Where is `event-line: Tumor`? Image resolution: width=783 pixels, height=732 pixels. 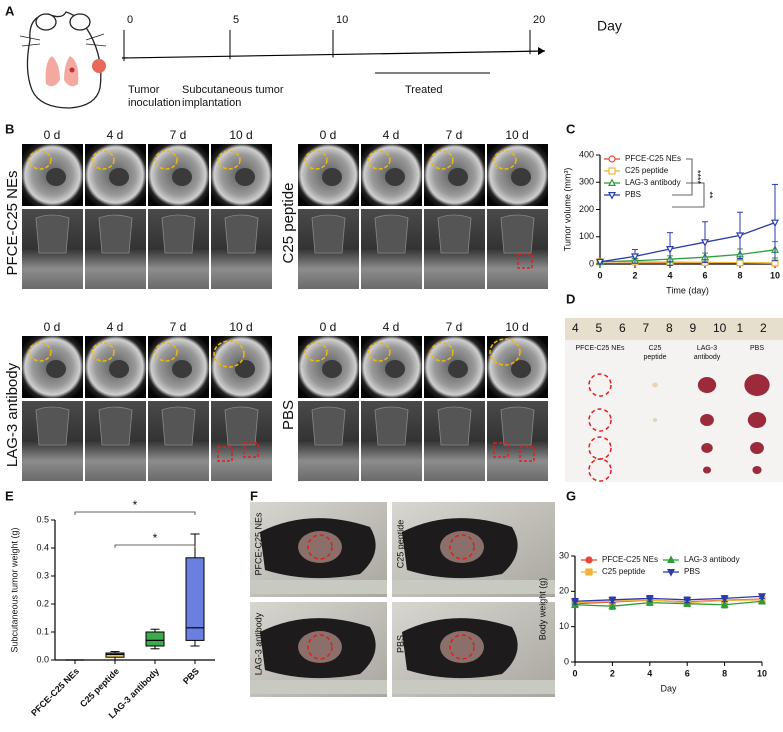 event-line: Tumor is located at coordinates (144, 90).